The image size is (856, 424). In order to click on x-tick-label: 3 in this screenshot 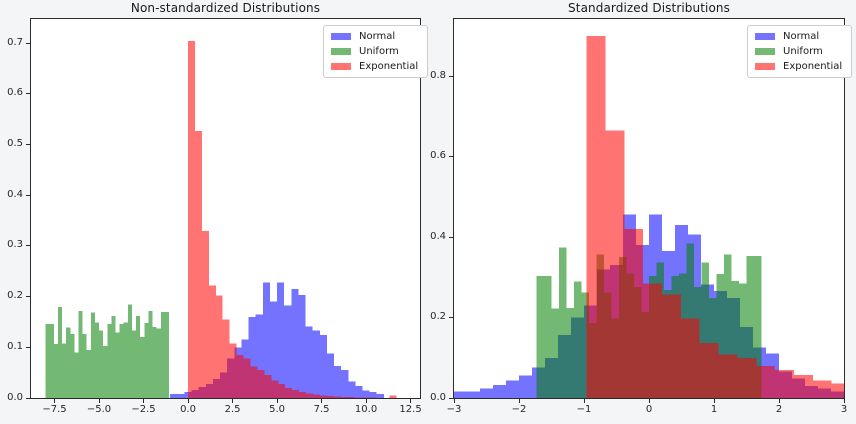, I will do `click(844, 409)`.